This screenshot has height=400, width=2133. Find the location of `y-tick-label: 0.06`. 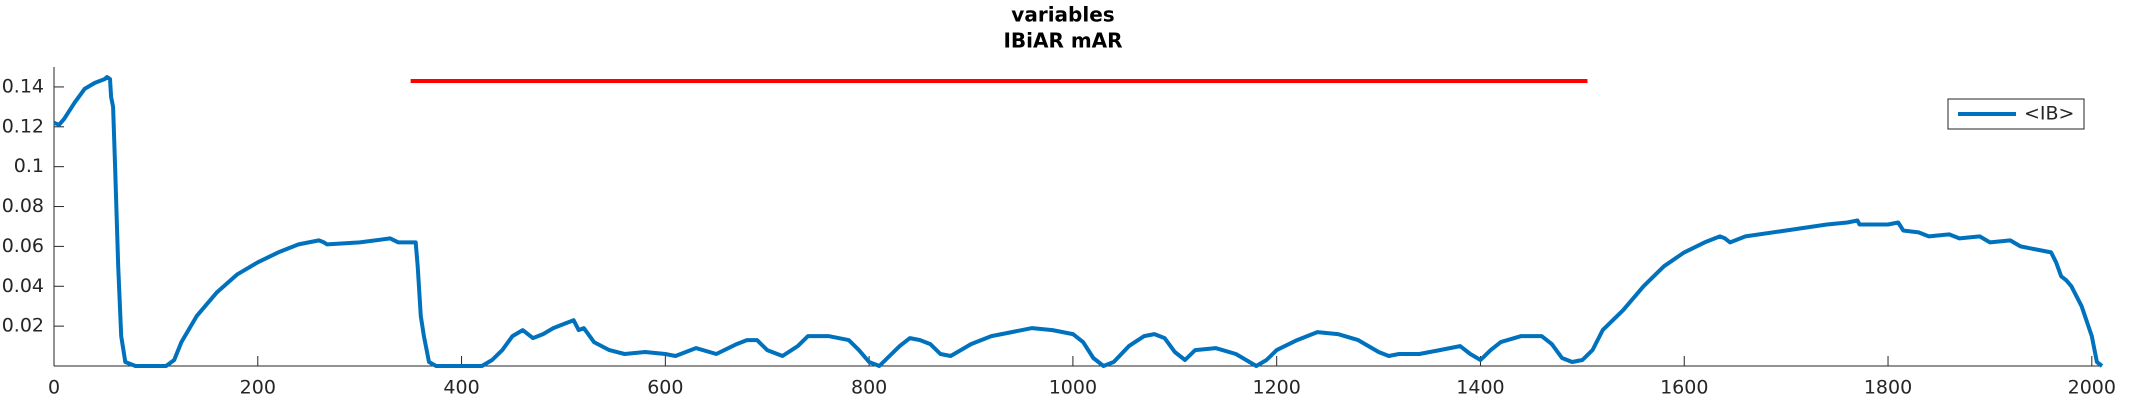

y-tick-label: 0.06 is located at coordinates (23, 246).